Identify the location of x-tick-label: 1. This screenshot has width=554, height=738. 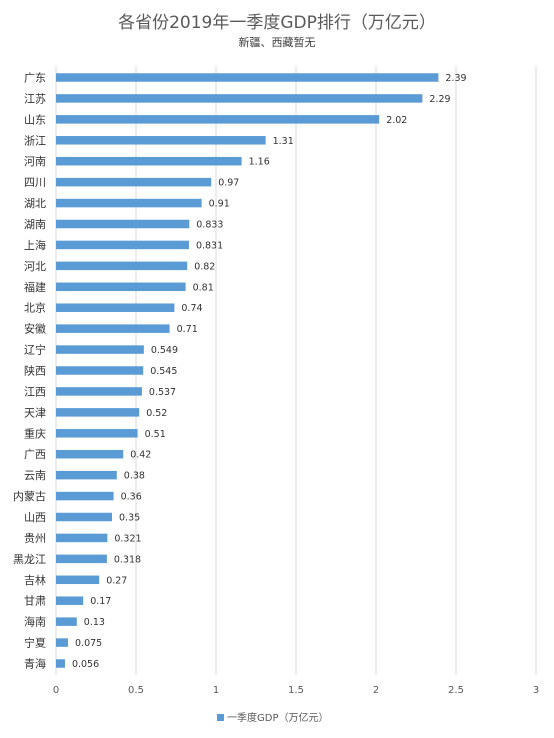
(216, 690).